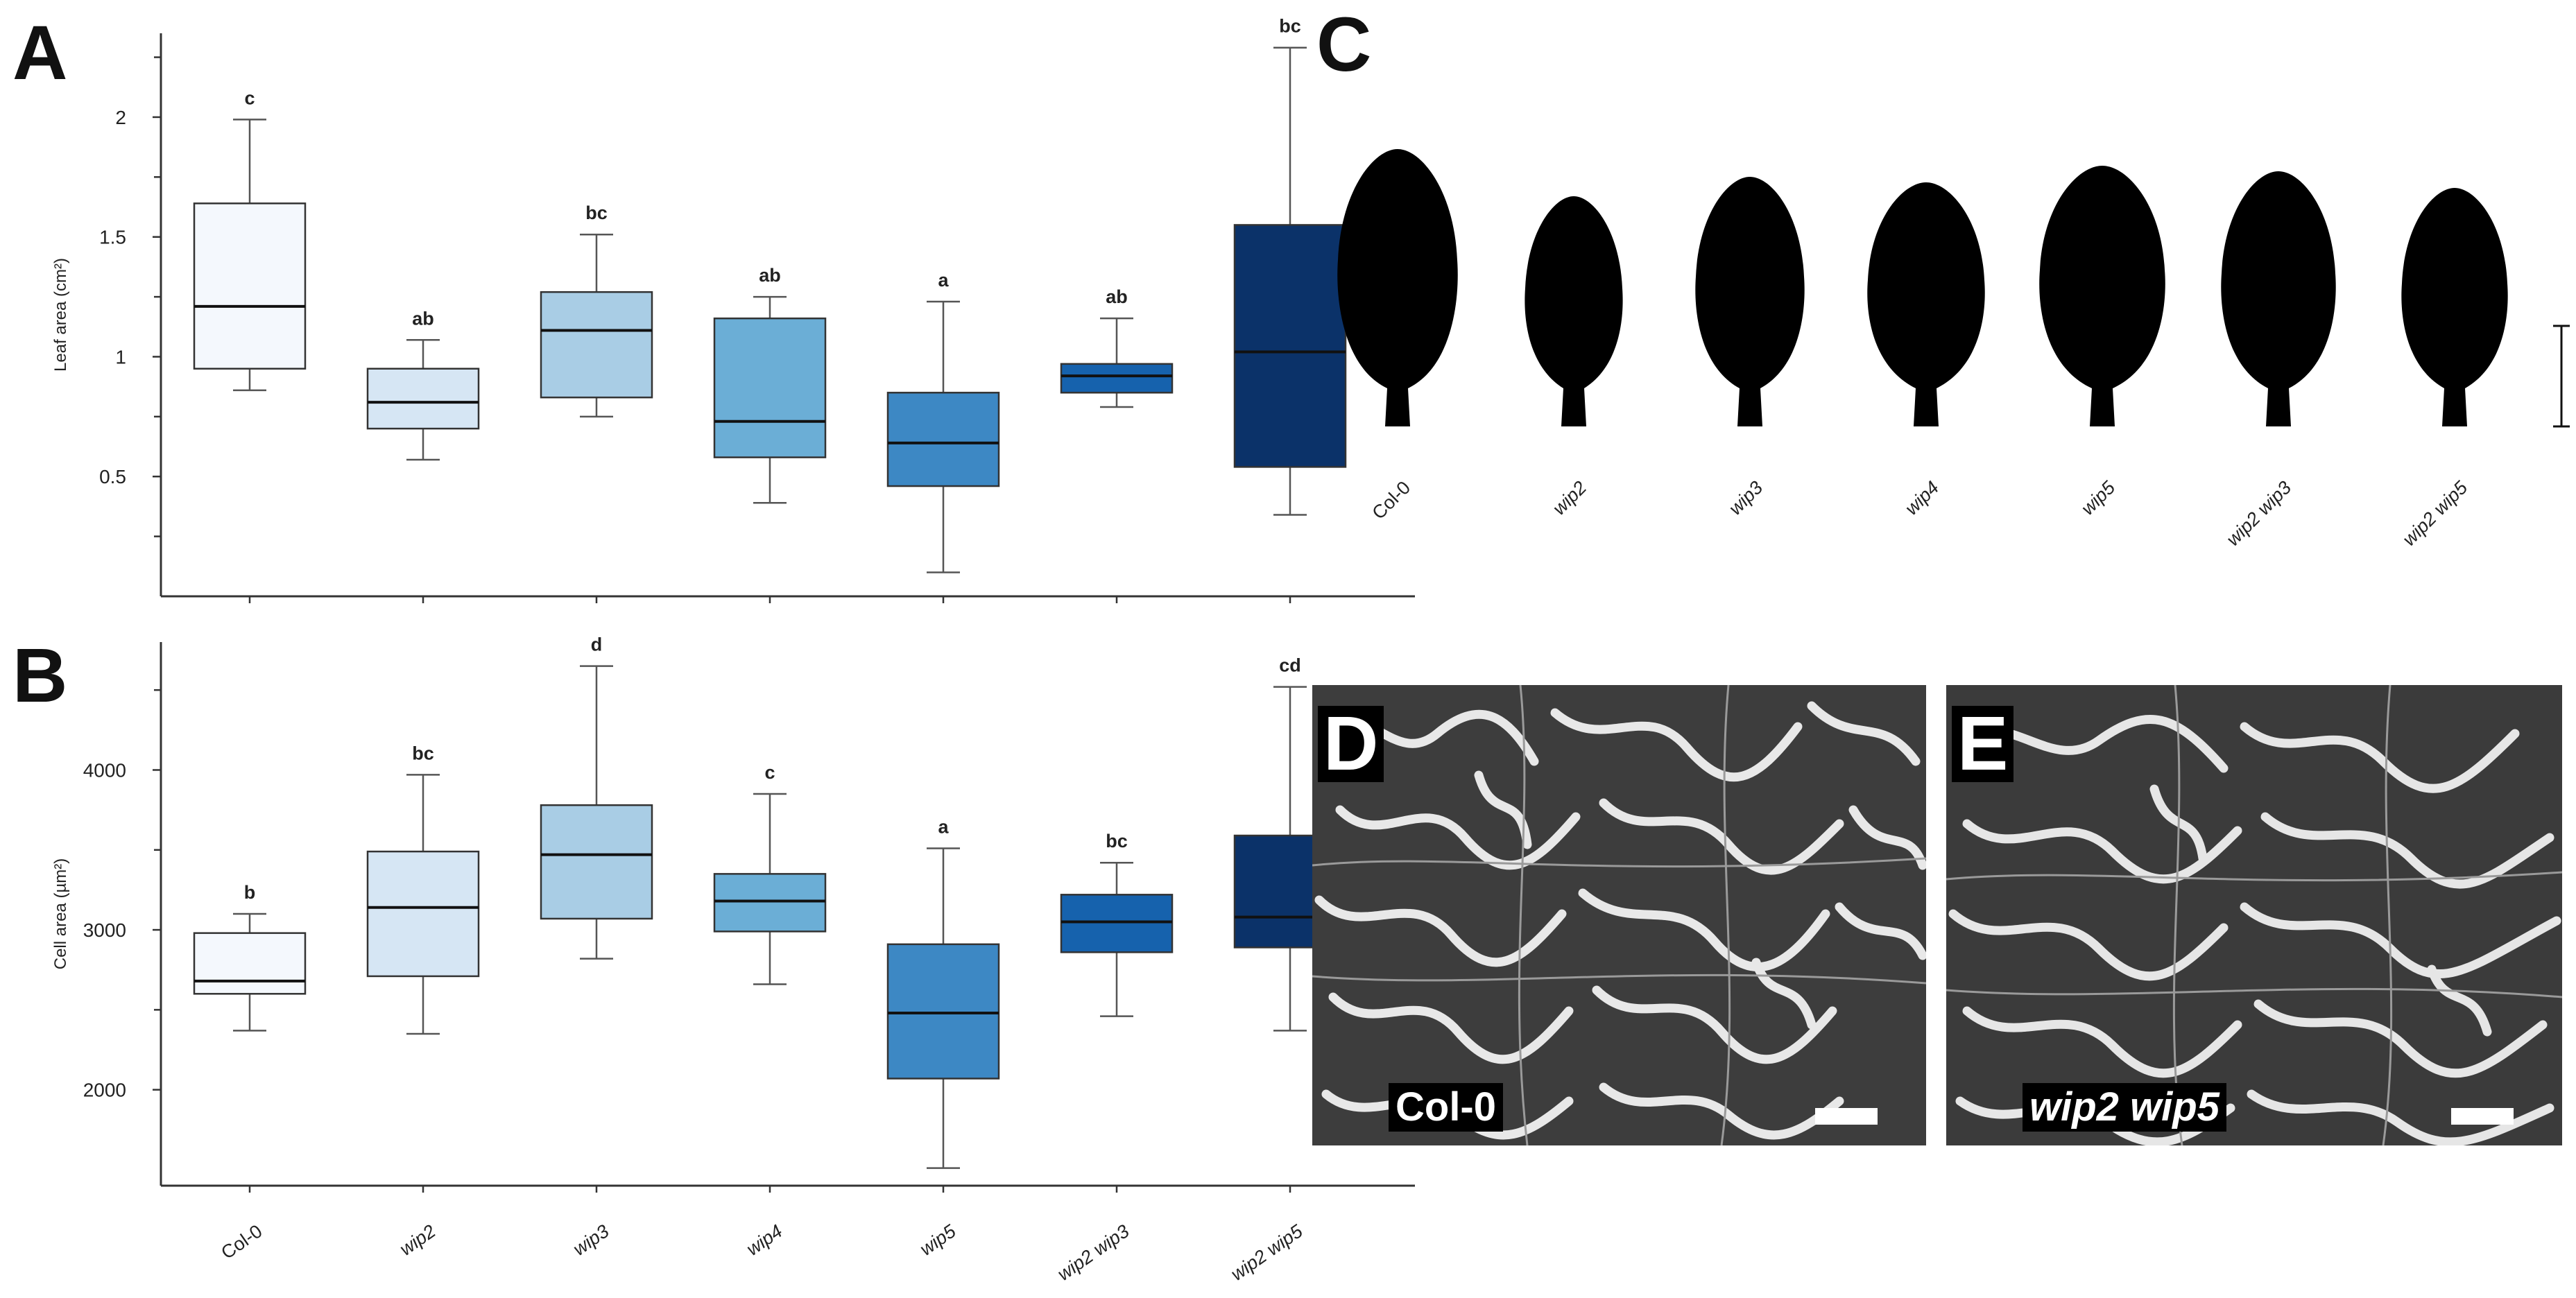  Describe the element at coordinates (2482, 1116) in the screenshot. I see `micrograph-e-scale-bar` at that location.